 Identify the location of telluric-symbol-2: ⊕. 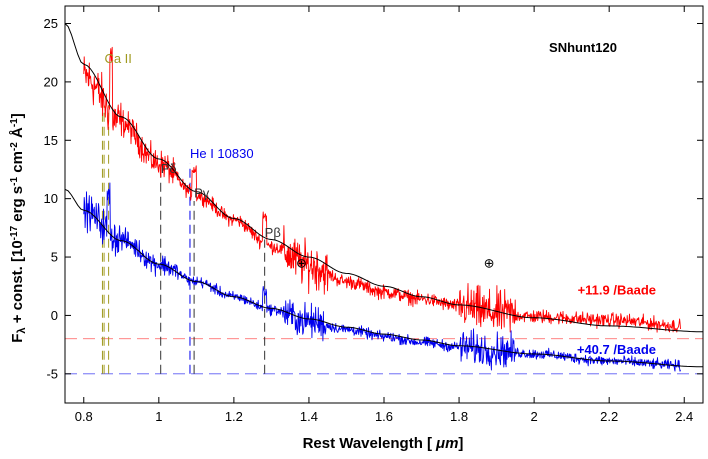
(489, 263).